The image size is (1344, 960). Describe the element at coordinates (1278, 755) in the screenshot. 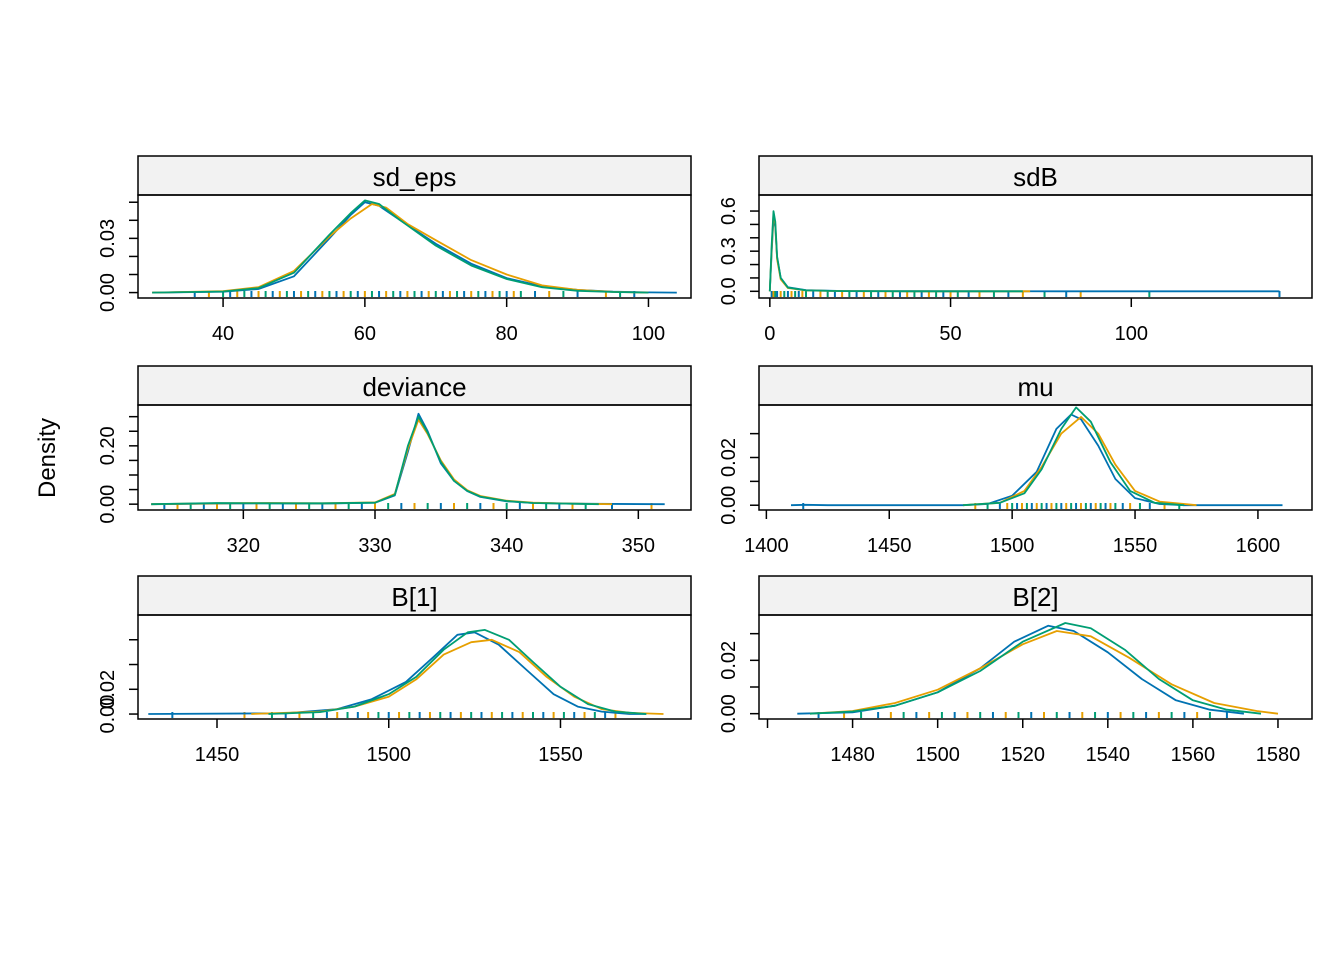

I see `x-tick-label: 1580` at that location.